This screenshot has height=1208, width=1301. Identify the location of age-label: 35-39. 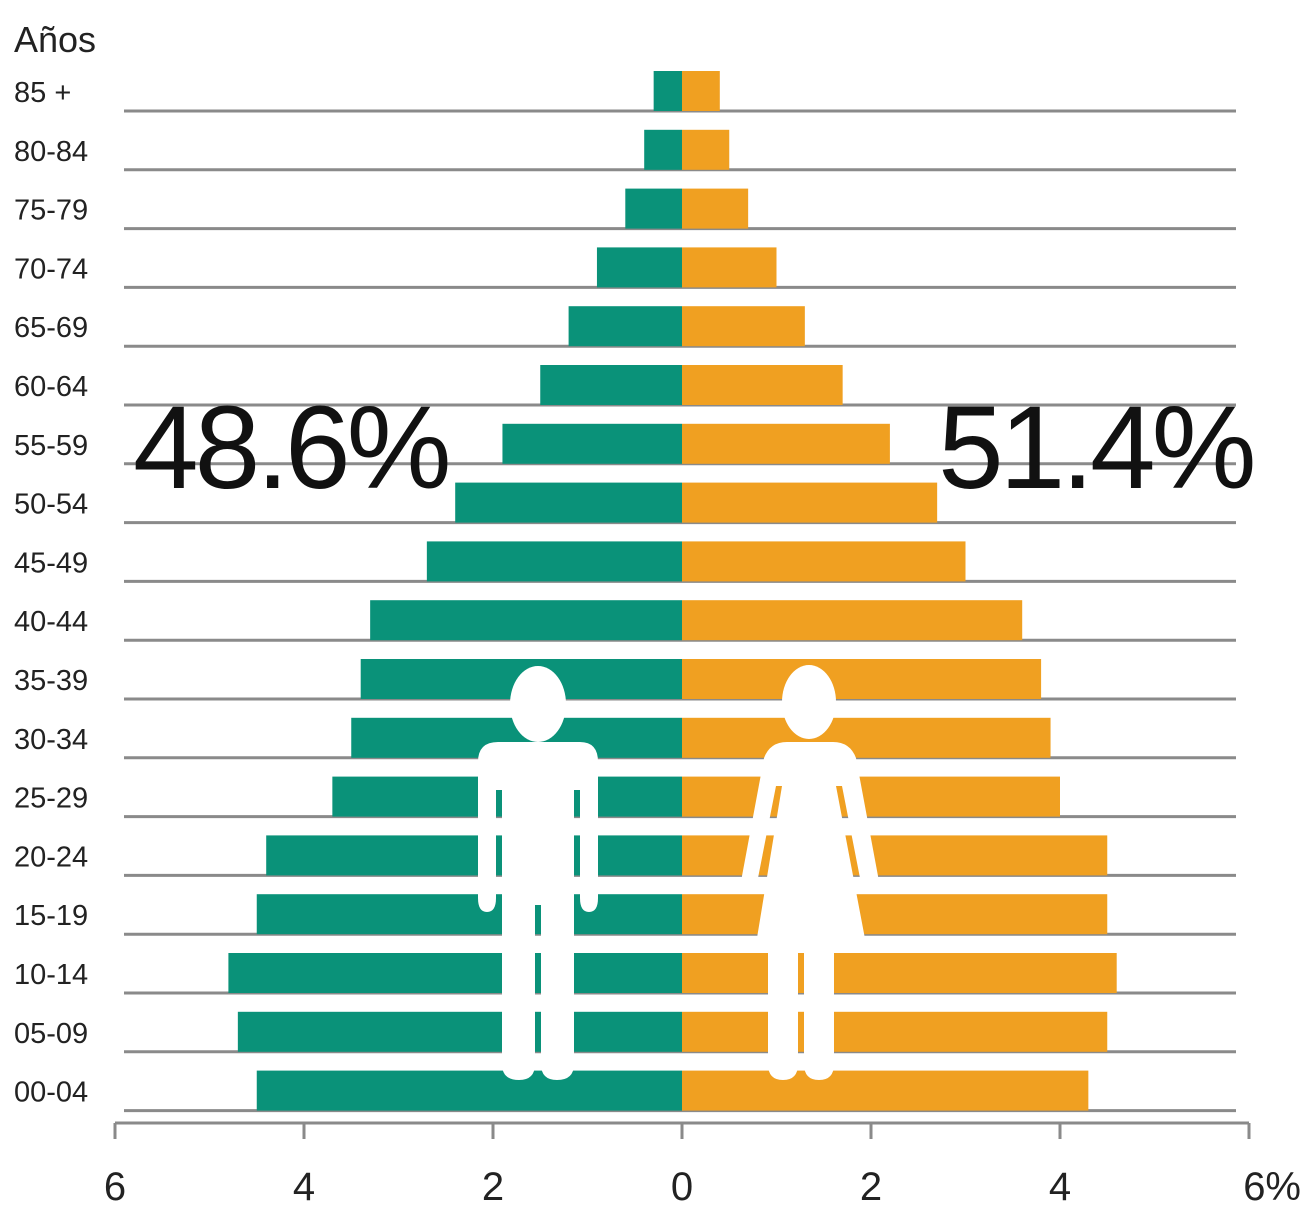
(51, 681).